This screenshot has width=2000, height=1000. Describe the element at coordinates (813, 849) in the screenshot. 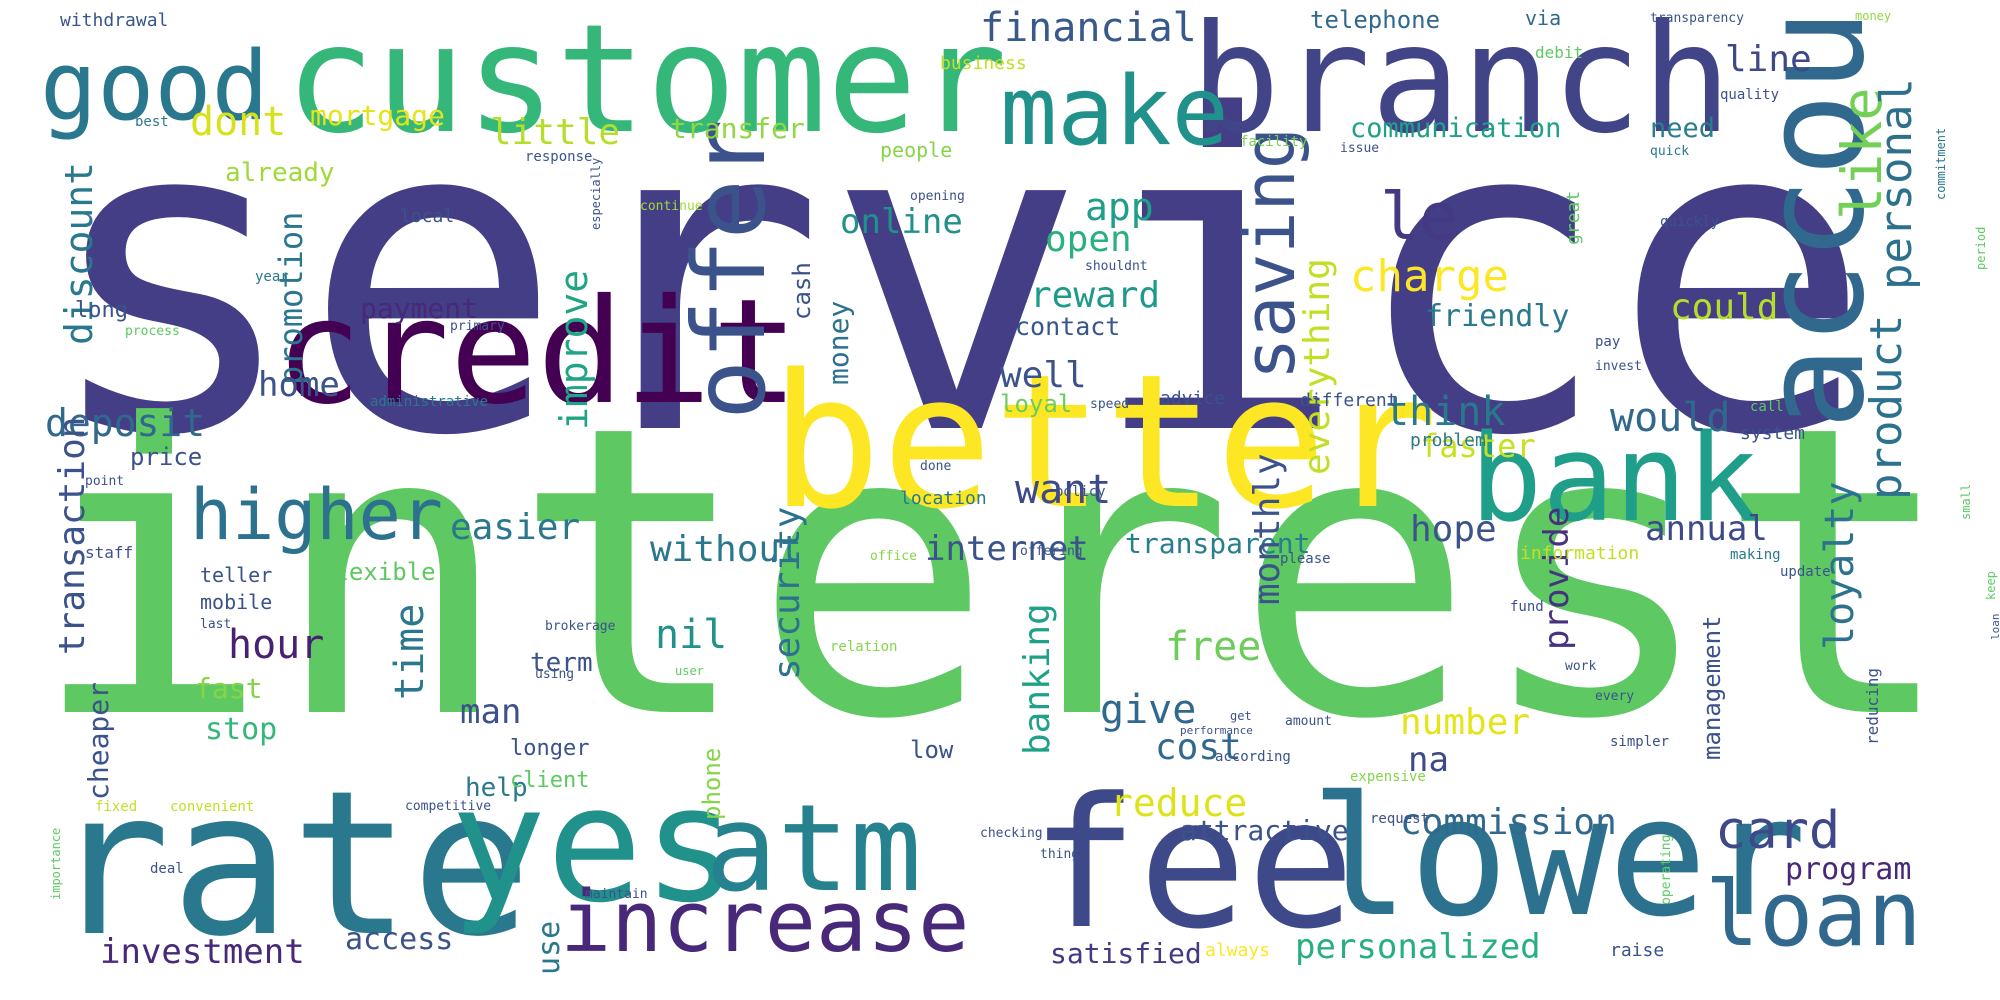

I see `word-atm: atm` at that location.